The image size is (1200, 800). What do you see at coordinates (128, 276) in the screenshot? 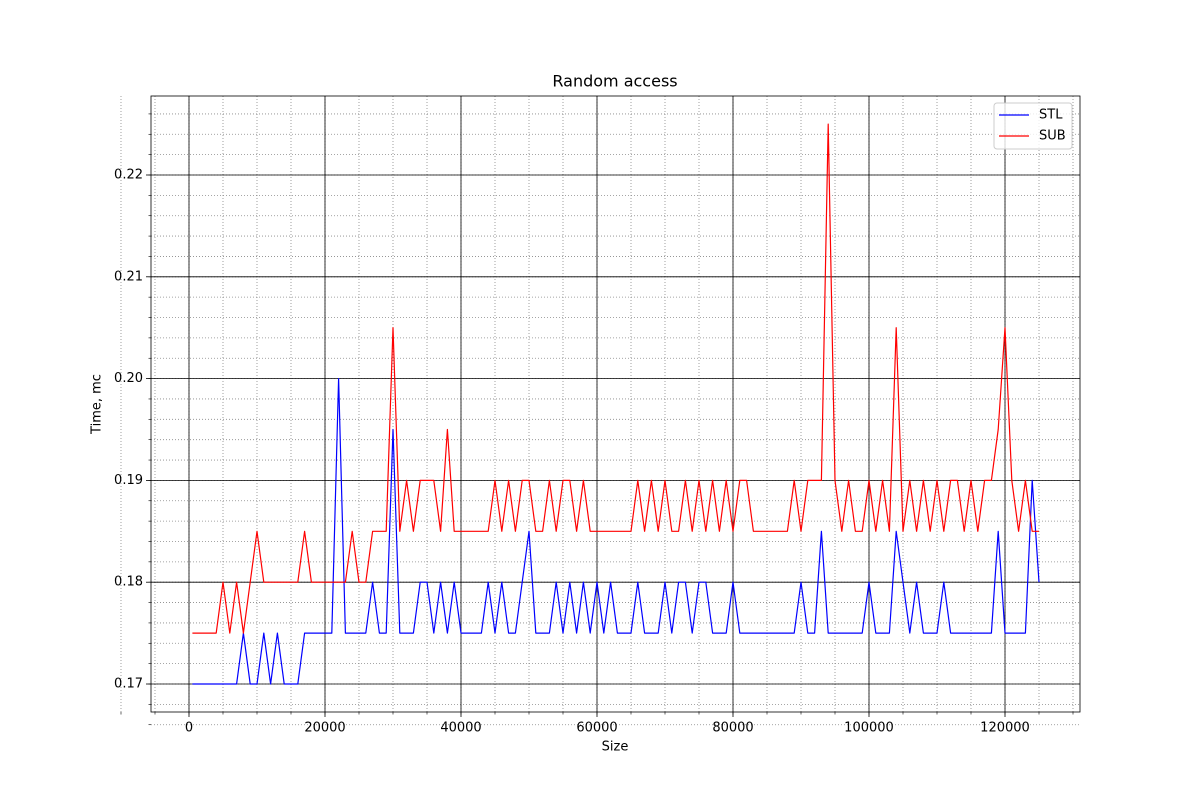
I see `y-tick-label: 0.21` at bounding box center [128, 276].